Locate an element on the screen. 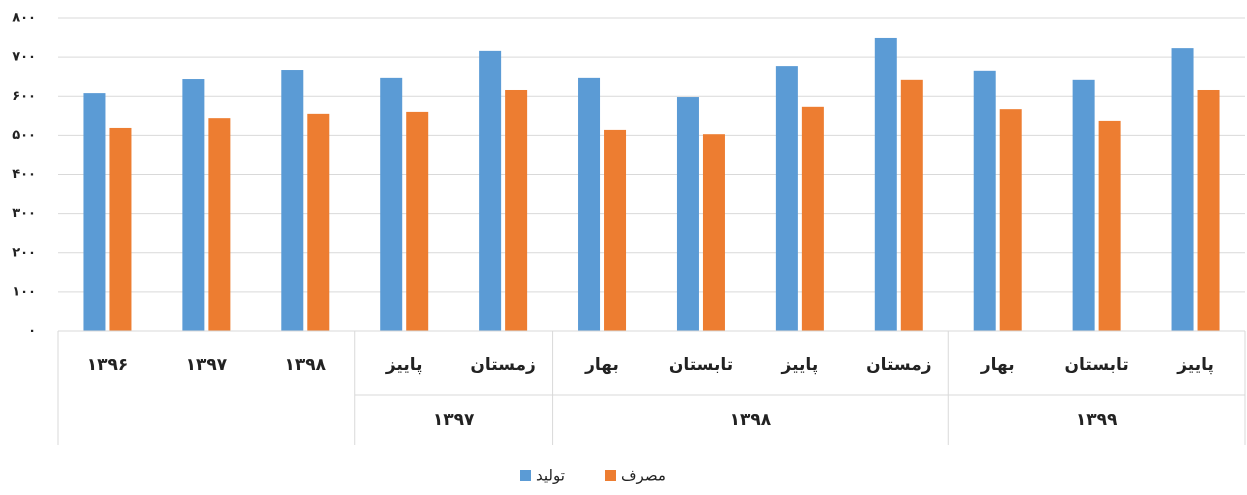 This screenshot has height=495, width=1247. y-tick-label: ۷۰۰ is located at coordinates (24, 57).